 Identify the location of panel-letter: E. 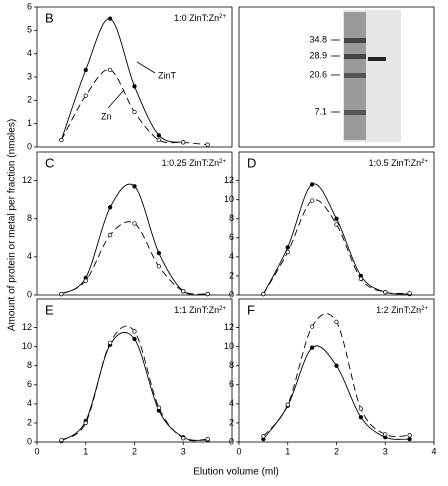
(49, 309).